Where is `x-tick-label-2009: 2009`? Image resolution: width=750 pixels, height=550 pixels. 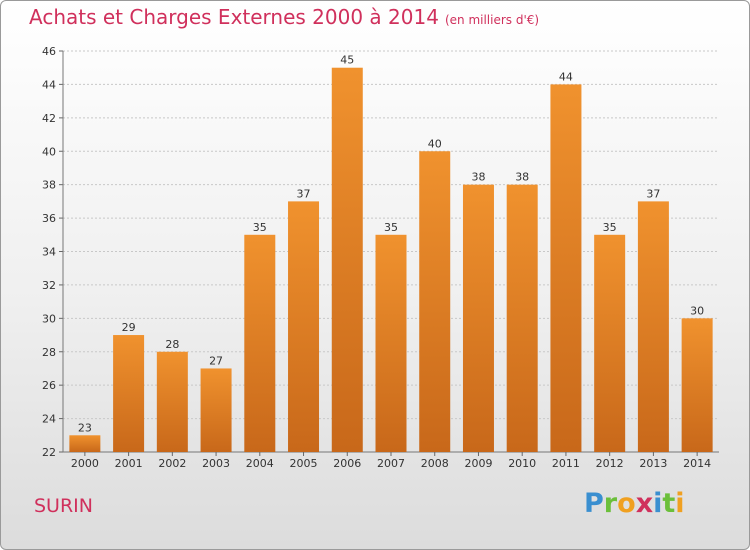 x-tick-label-2009: 2009 is located at coordinates (478, 463).